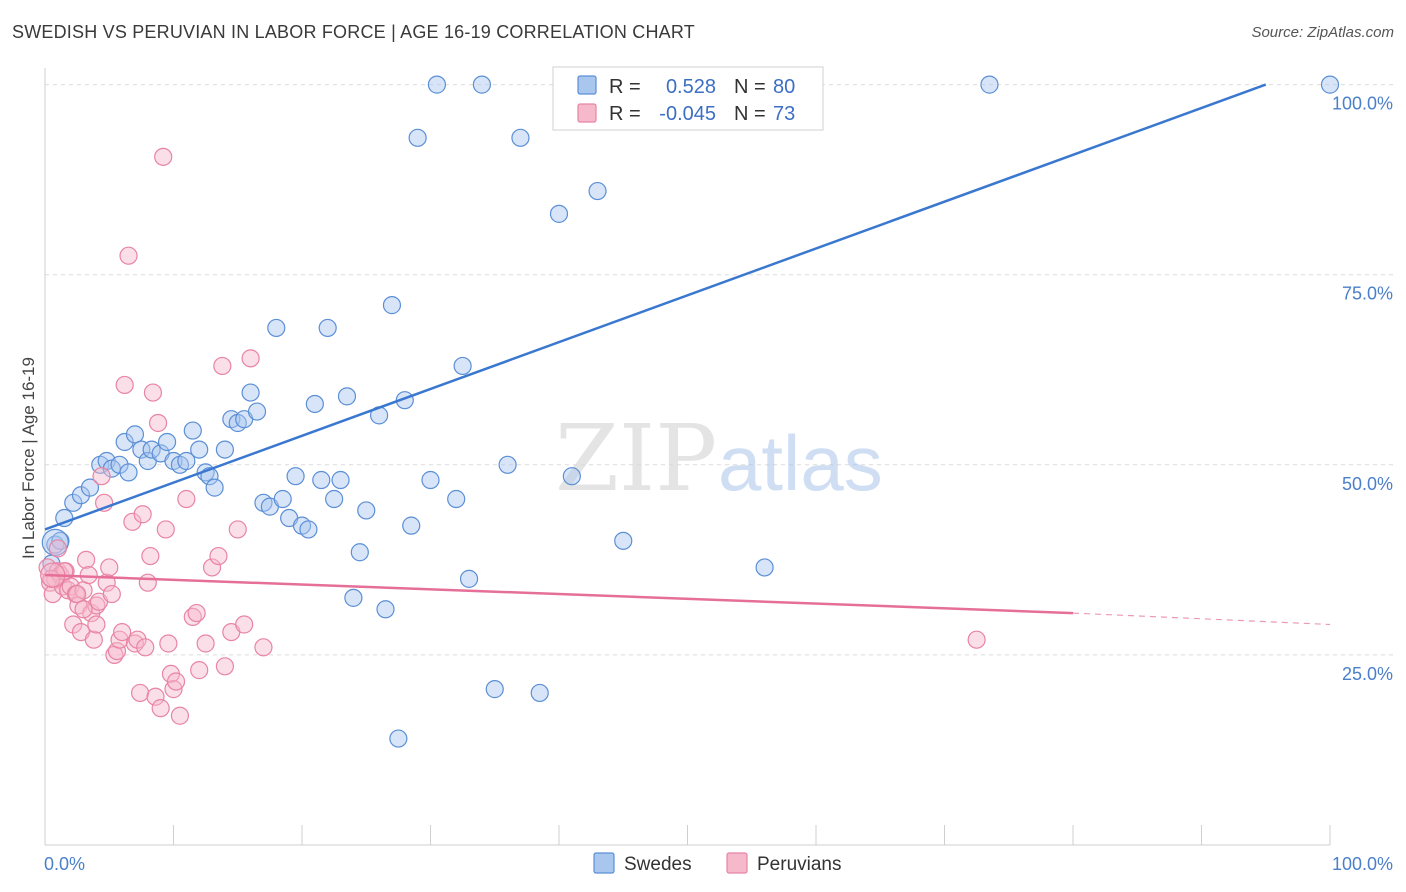 The image size is (1406, 892). What do you see at coordinates (718, 864) in the screenshot?
I see `x-tick-labels: 0.0% 100.0%` at bounding box center [718, 864].